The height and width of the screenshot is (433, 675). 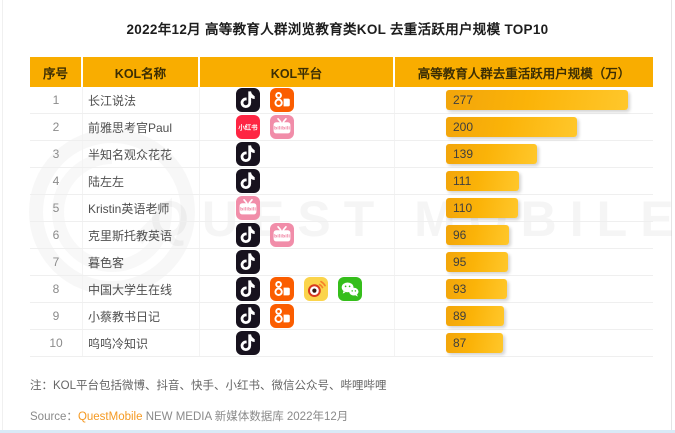 I want to click on value-cell: 139, so click(x=524, y=154).